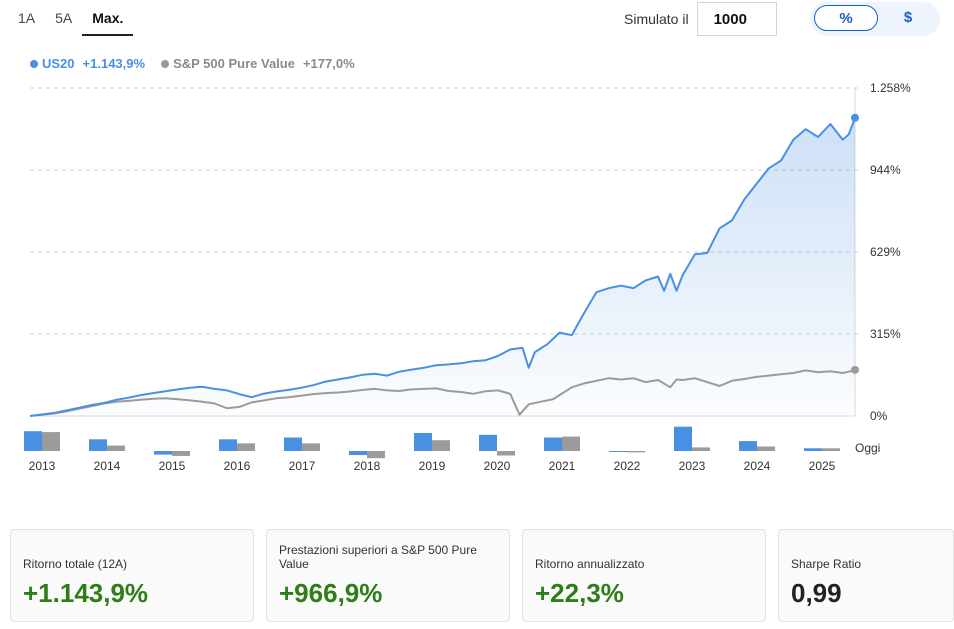 The width and height of the screenshot is (954, 629). Describe the element at coordinates (367, 466) in the screenshot. I see `x-tick-label: 2018` at that location.